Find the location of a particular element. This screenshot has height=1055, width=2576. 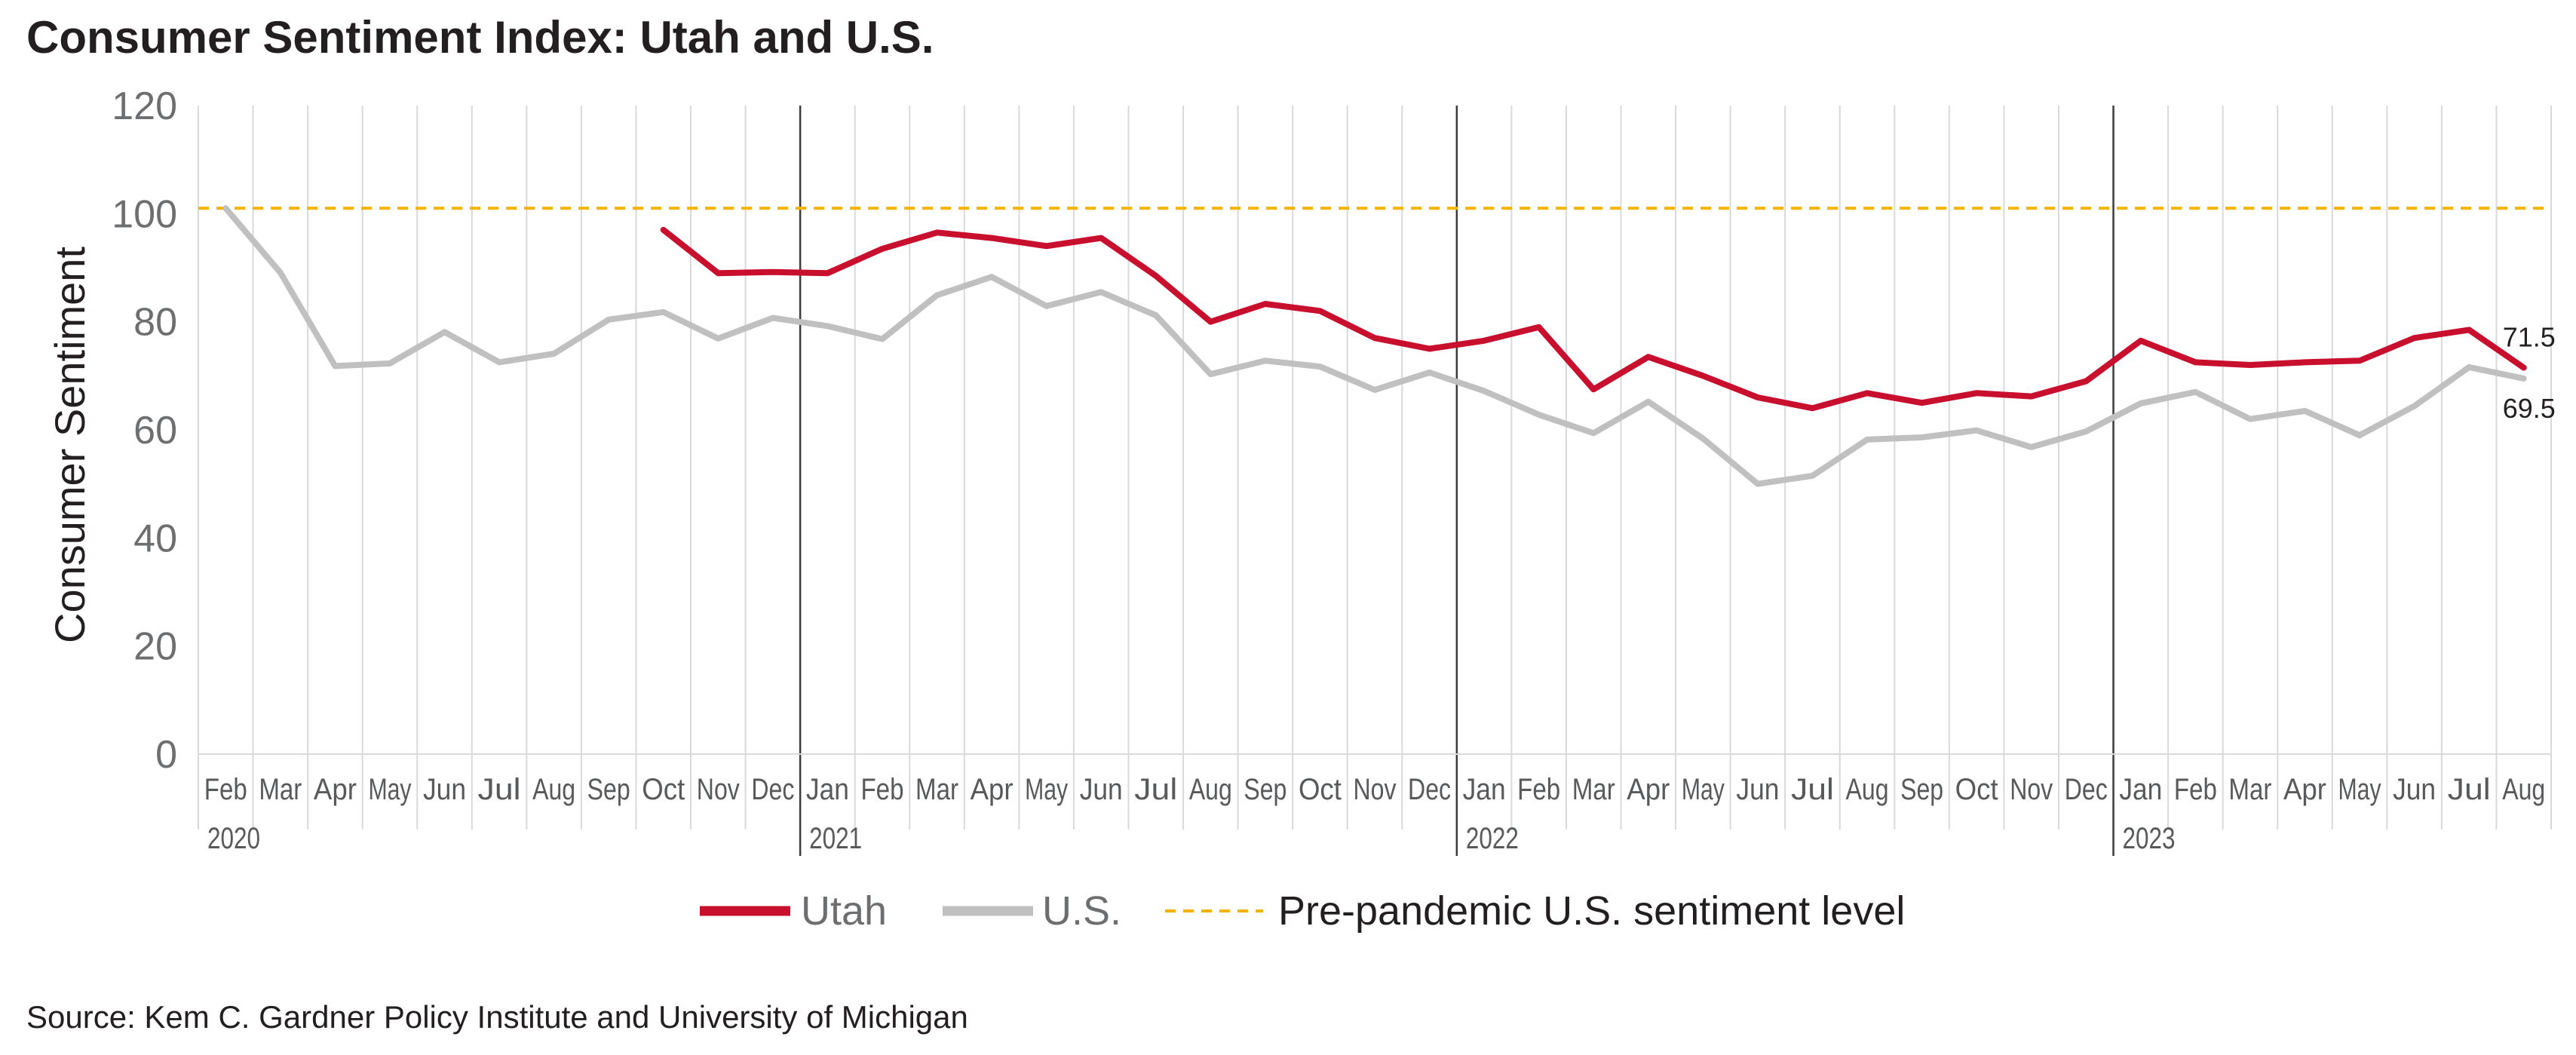

legend-label-us: U.S. is located at coordinates (1081, 911).